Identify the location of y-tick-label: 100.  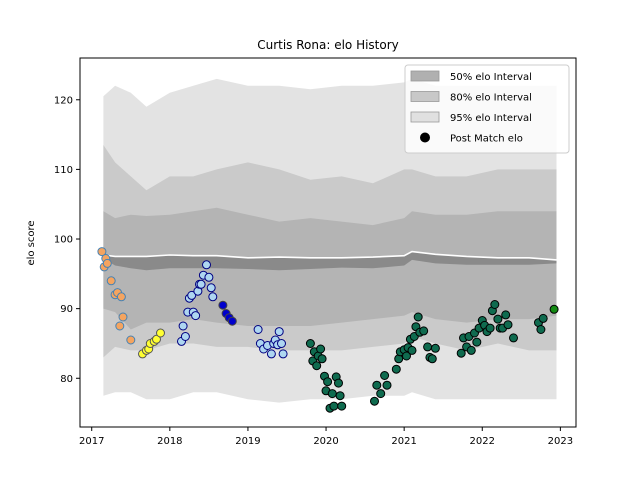
(63, 240).